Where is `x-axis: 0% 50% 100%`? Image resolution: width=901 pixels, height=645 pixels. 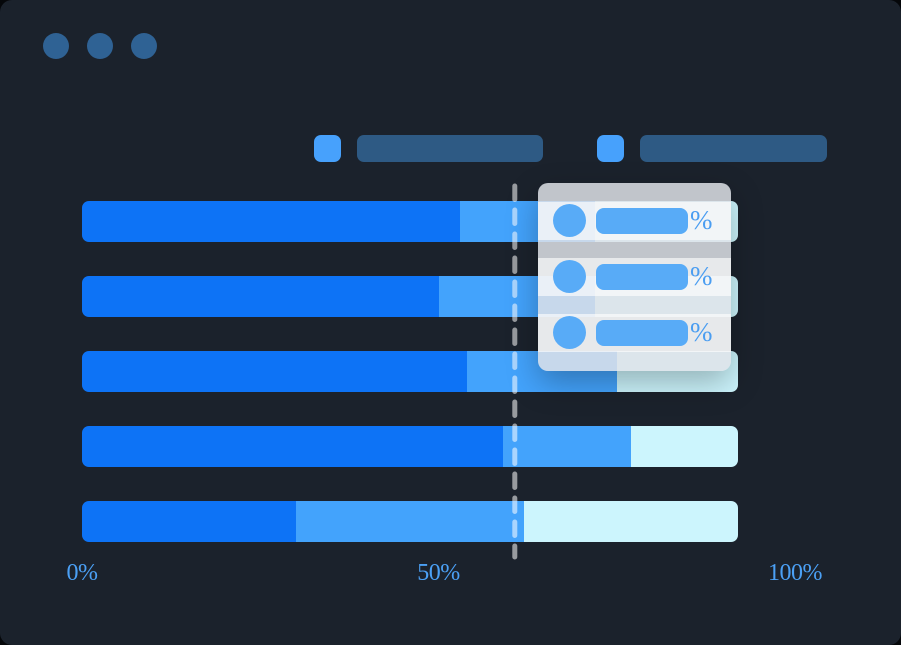 x-axis: 0% 50% 100% is located at coordinates (450, 575).